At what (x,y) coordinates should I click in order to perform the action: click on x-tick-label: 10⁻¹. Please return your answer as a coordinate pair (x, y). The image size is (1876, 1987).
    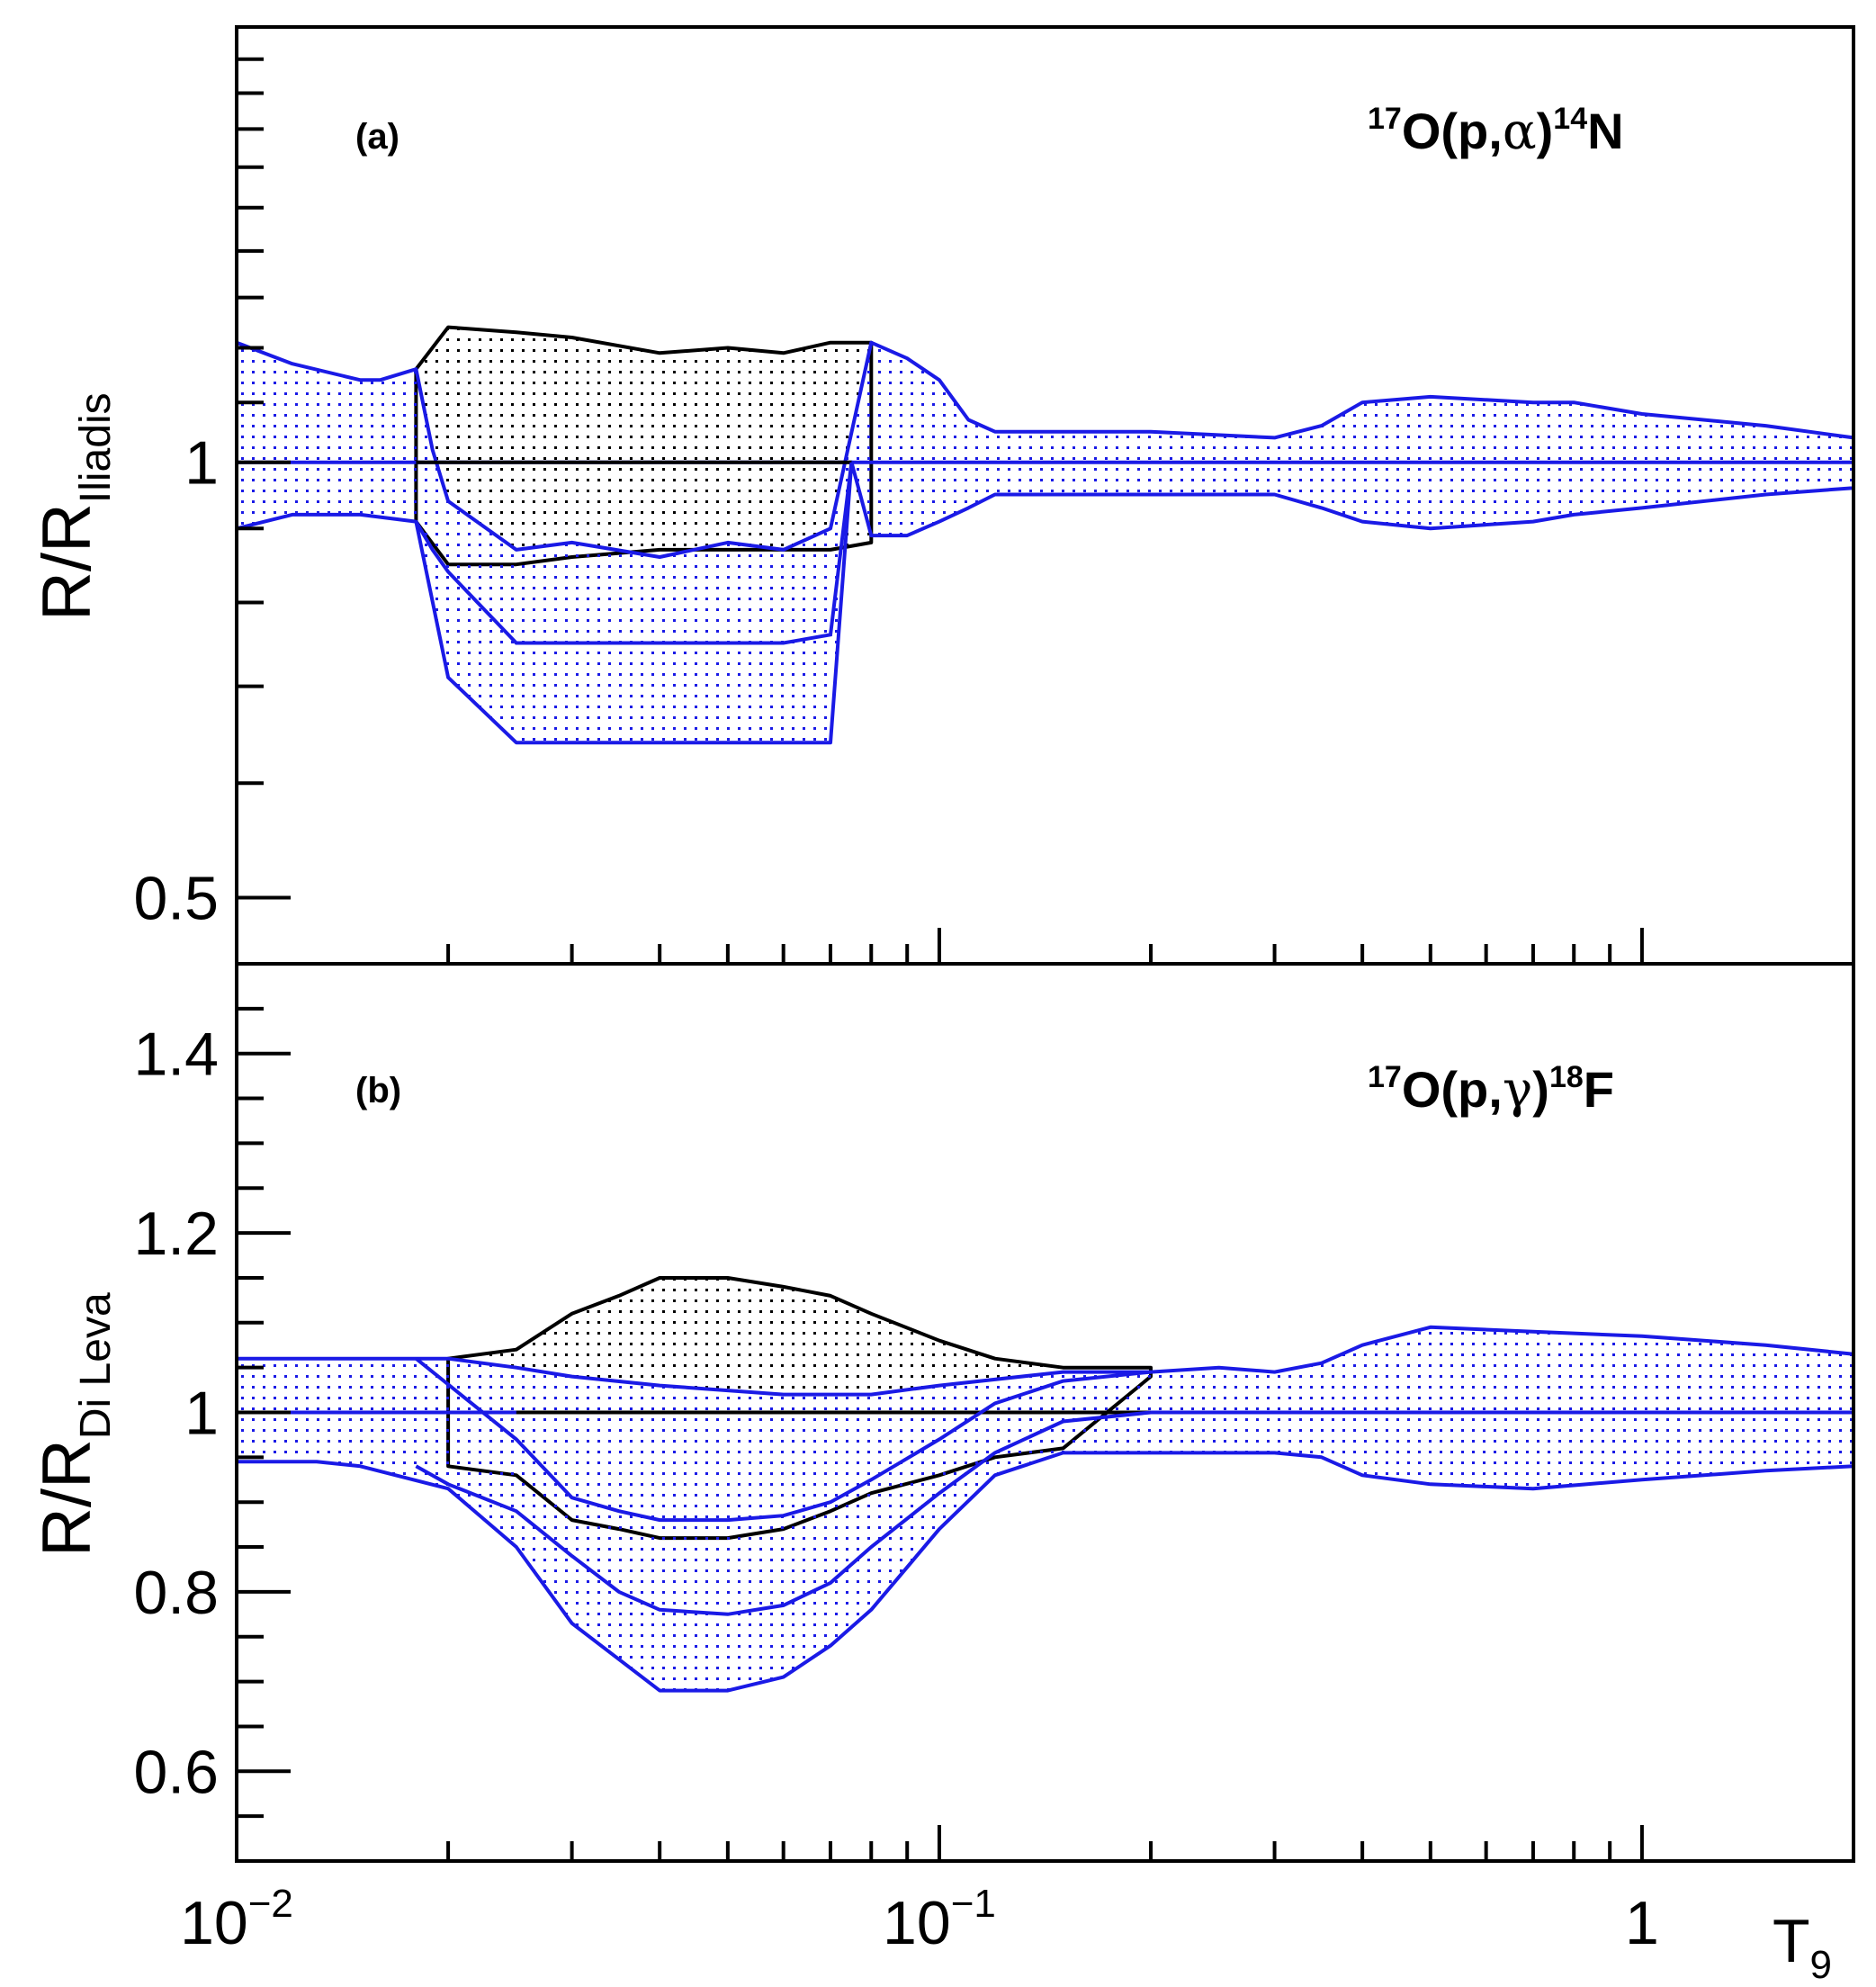
    Looking at the image, I should click on (940, 1919).